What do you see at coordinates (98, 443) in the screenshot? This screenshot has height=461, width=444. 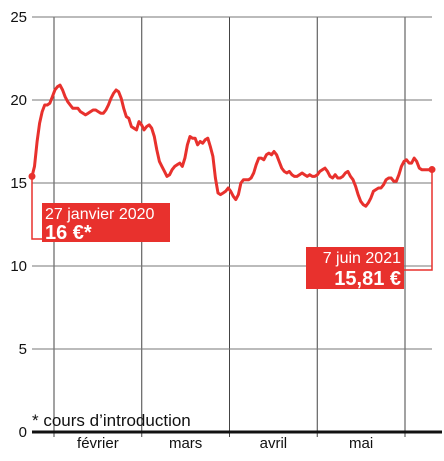 I see `x-tick-label-février: février` at bounding box center [98, 443].